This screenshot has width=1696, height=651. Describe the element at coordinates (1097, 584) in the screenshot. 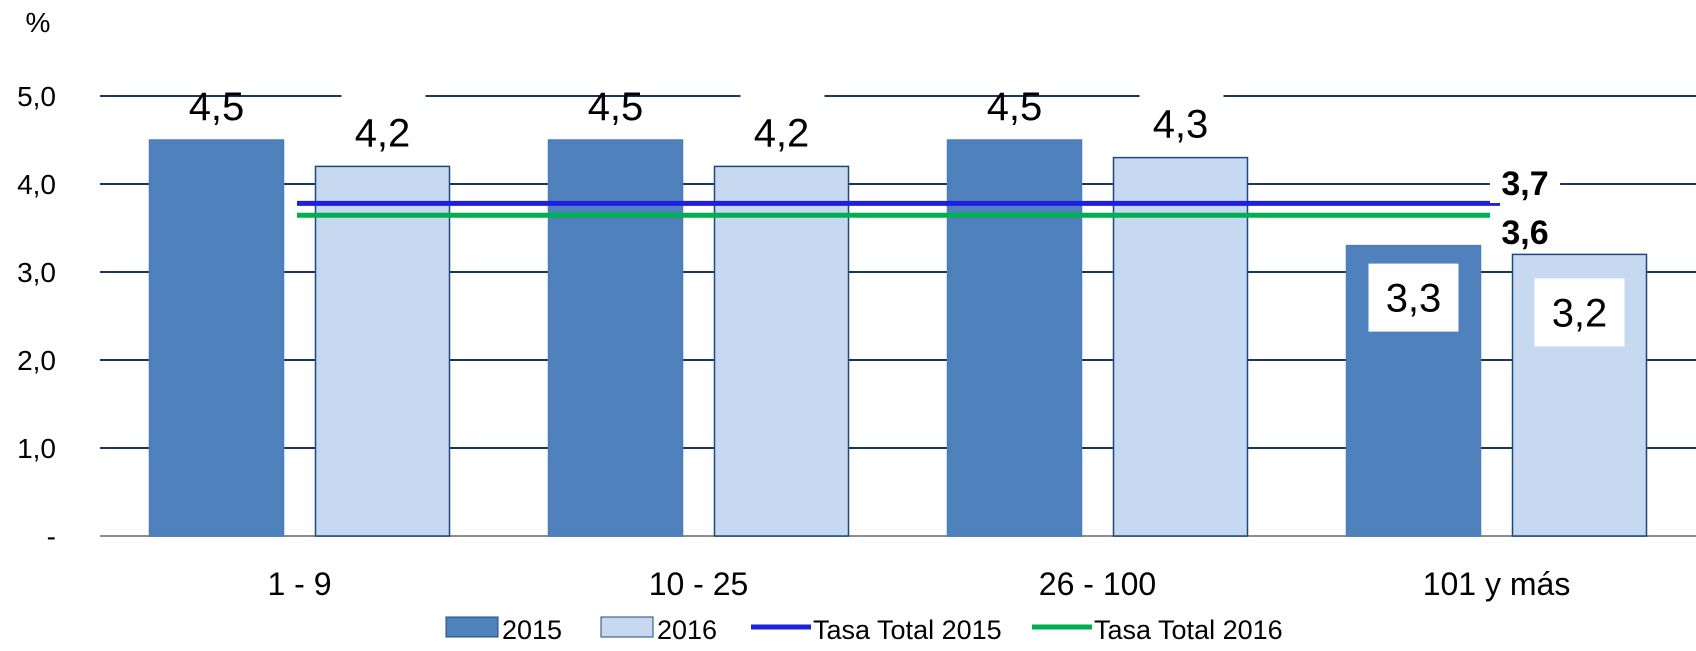

I see `x-tick-label: 26 - 100` at that location.